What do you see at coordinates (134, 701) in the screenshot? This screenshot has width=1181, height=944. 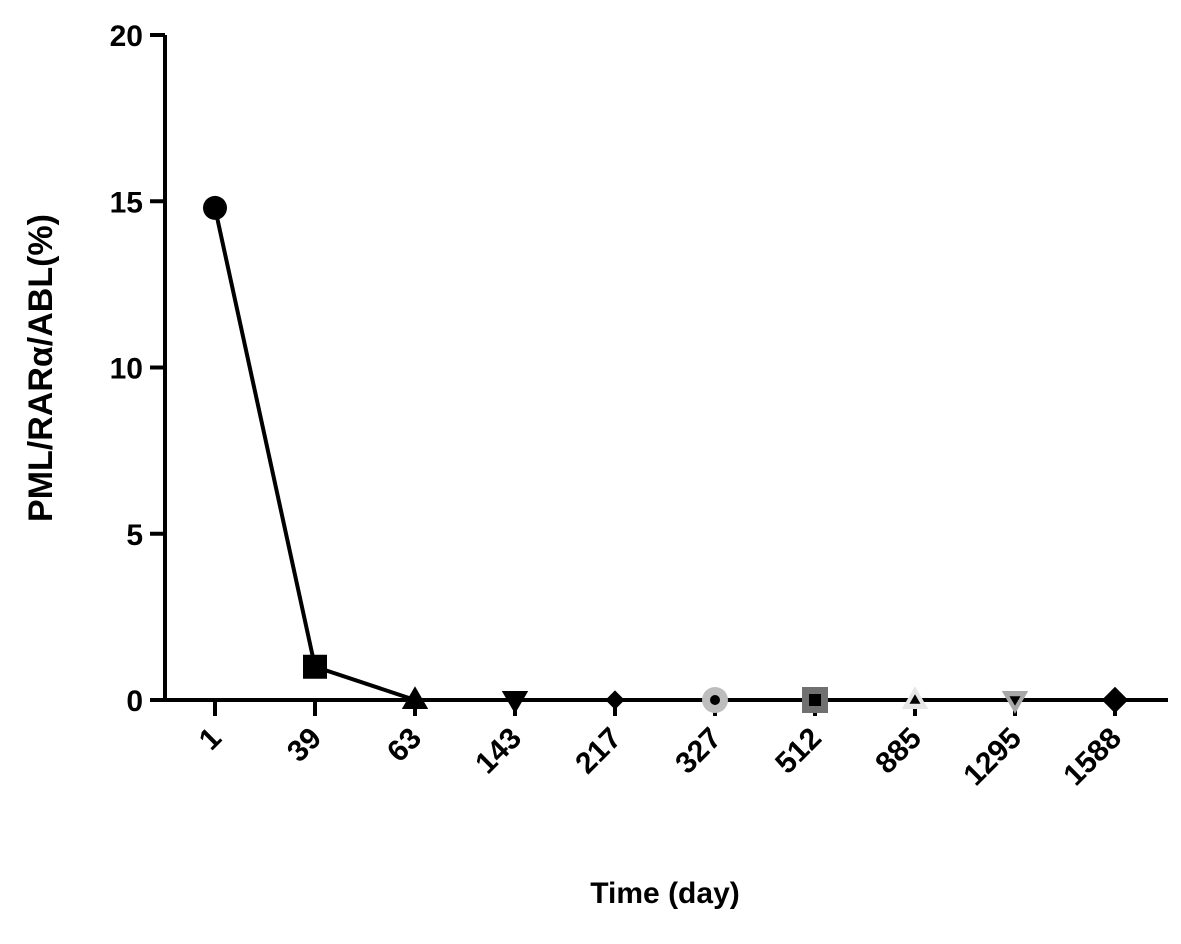 I see `y-tick-label: 0` at bounding box center [134, 701].